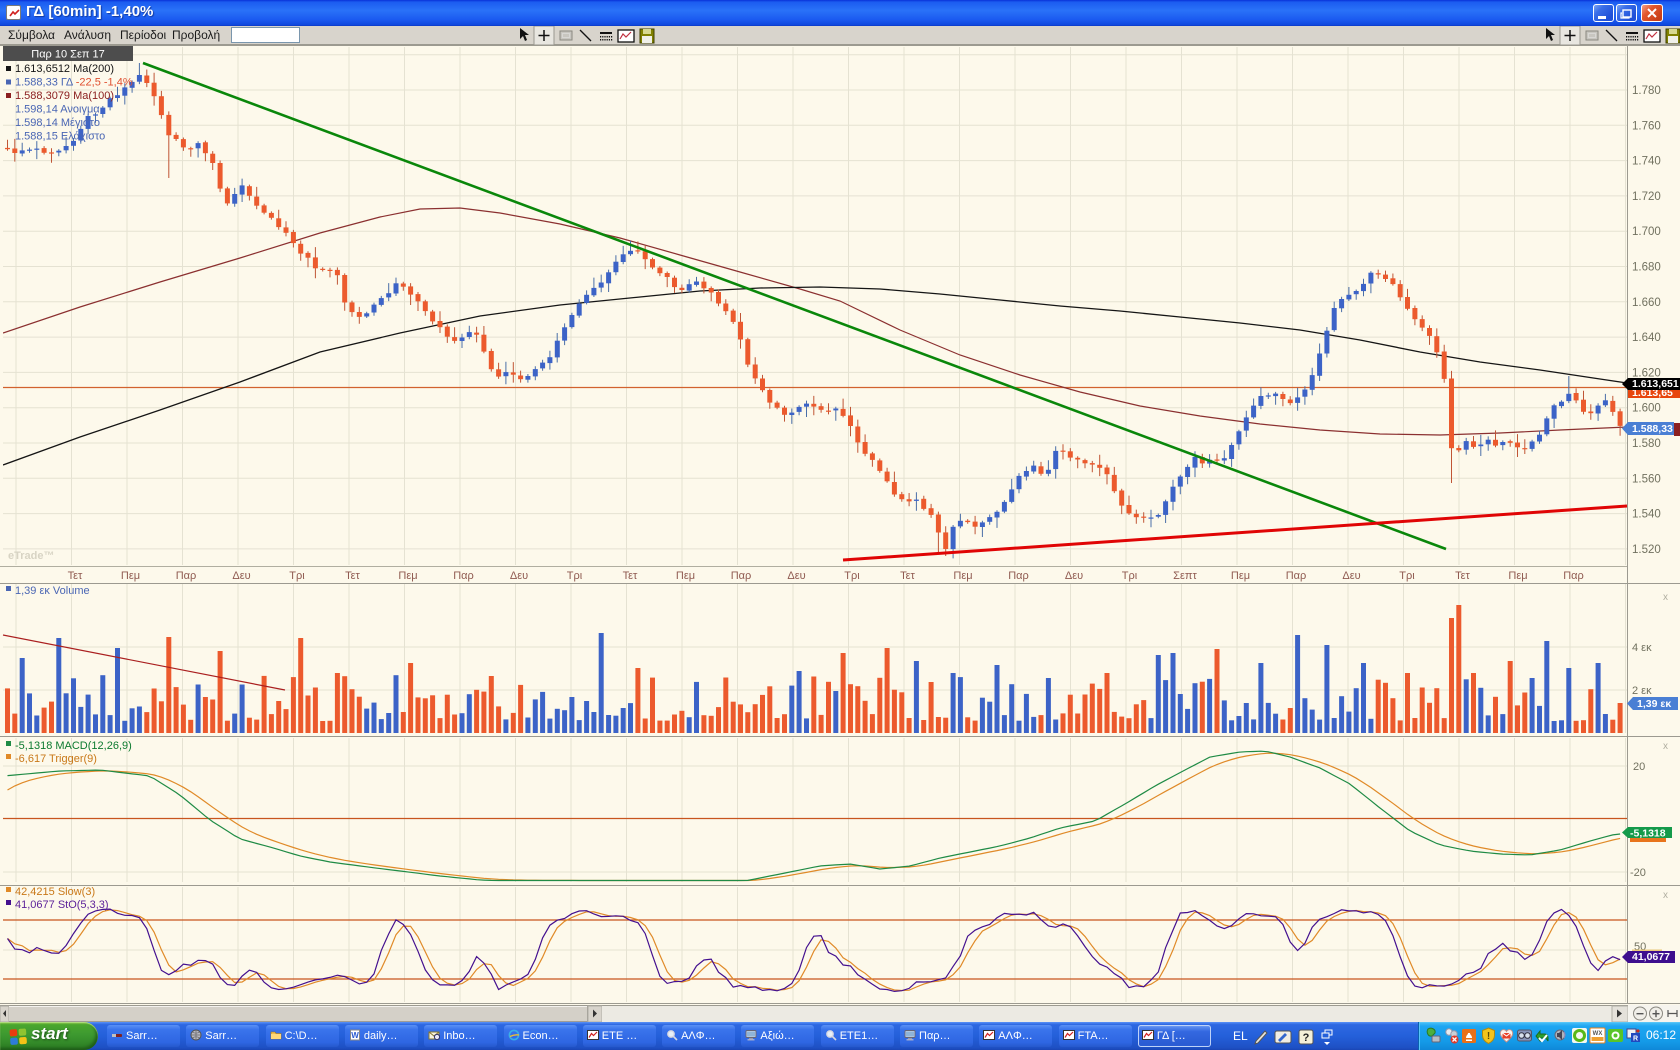 This screenshot has height=1050, width=1680. What do you see at coordinates (60, 137) in the screenshot?
I see `svg-text: 1.588,15 Ελάχιστο` at bounding box center [60, 137].